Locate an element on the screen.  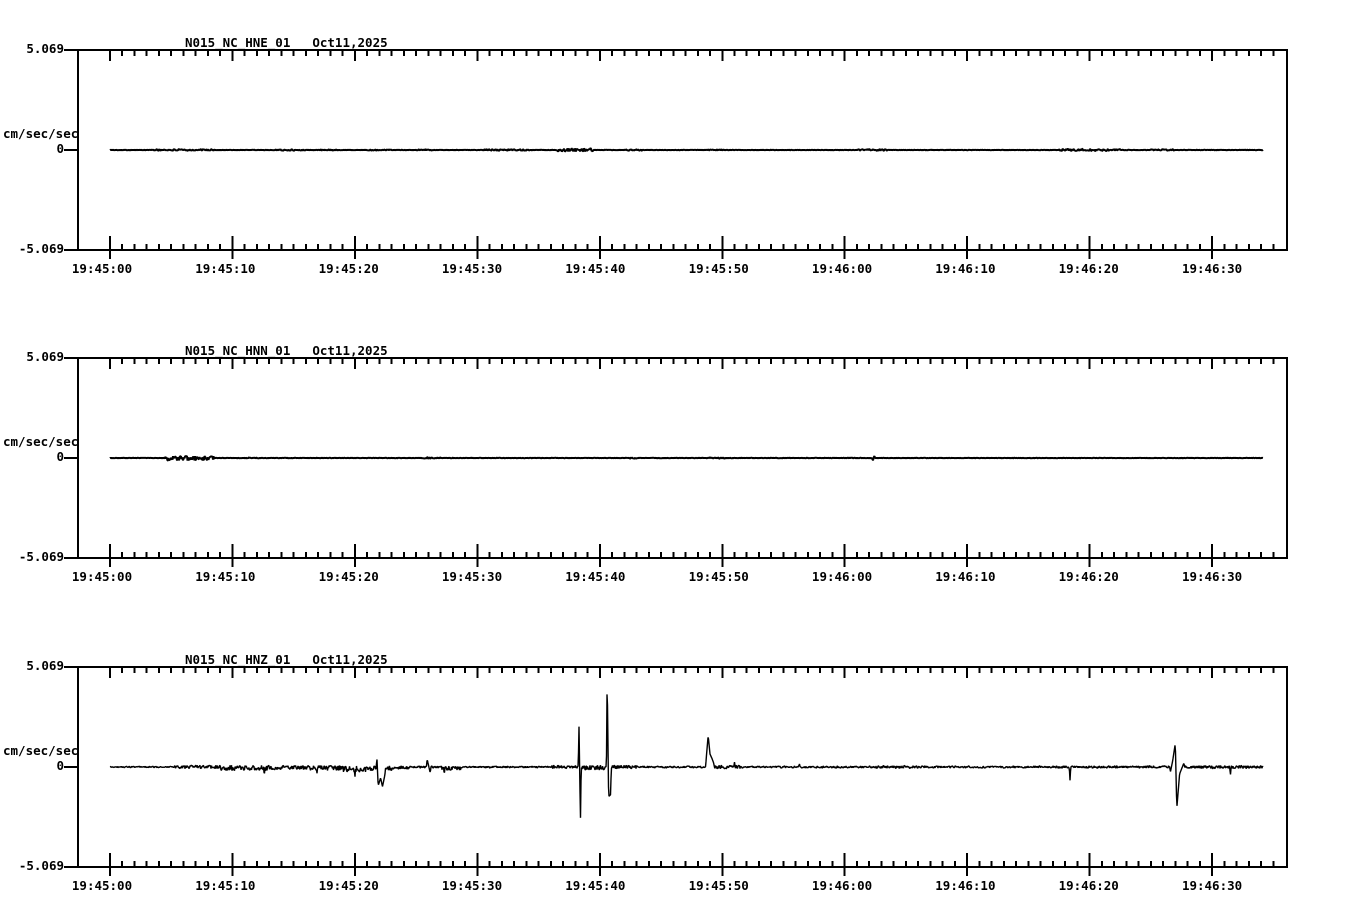
panel-title-hne: N015_NC_HNE_01 Oct11,2025 is located at coordinates (286, 43).